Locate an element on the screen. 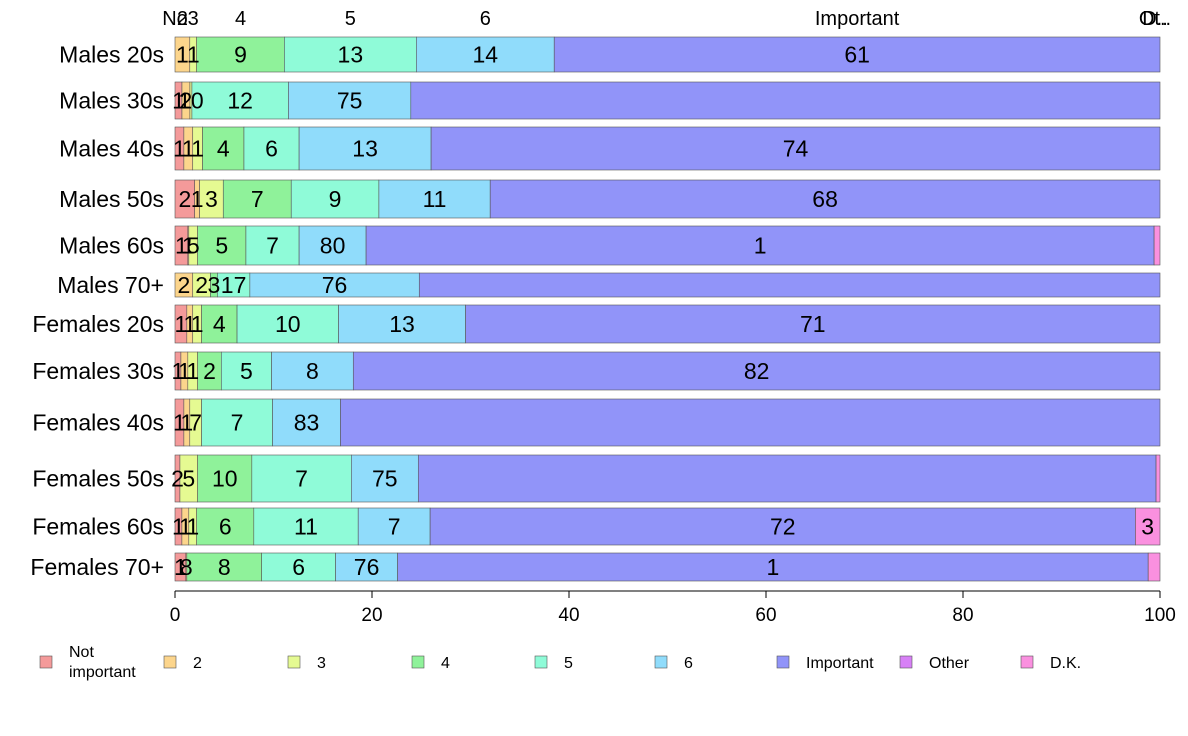 The height and width of the screenshot is (736, 1188). bar-row: Females 20s 111 4 10 13 71 is located at coordinates (596, 324).